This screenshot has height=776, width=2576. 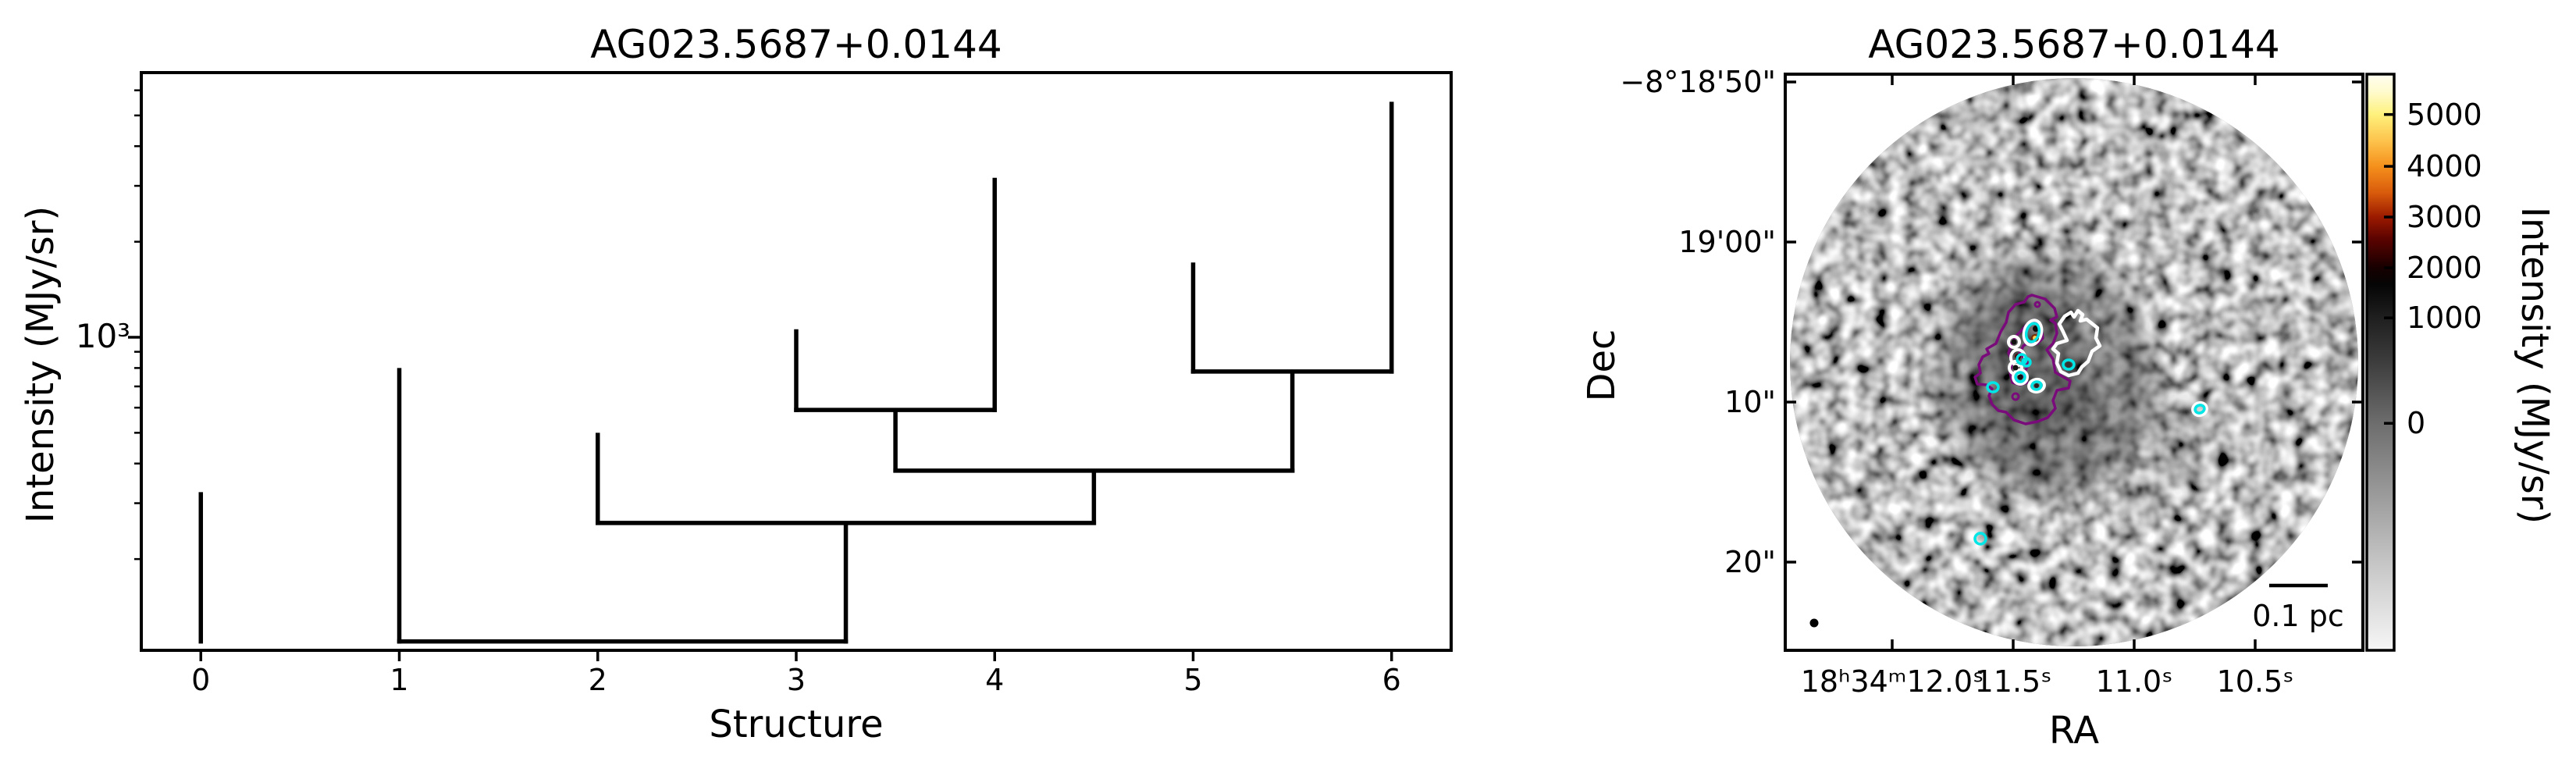 I want to click on left-x-axis-label: Structure, so click(x=796, y=724).